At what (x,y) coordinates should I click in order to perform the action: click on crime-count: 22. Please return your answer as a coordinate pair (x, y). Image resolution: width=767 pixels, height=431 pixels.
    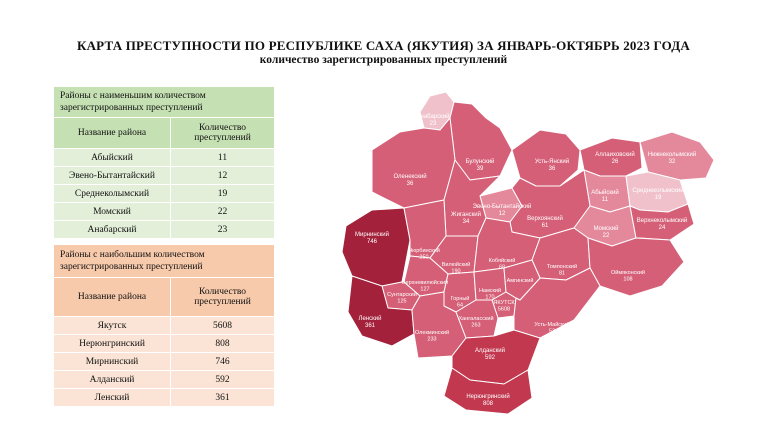
    Looking at the image, I should click on (222, 211).